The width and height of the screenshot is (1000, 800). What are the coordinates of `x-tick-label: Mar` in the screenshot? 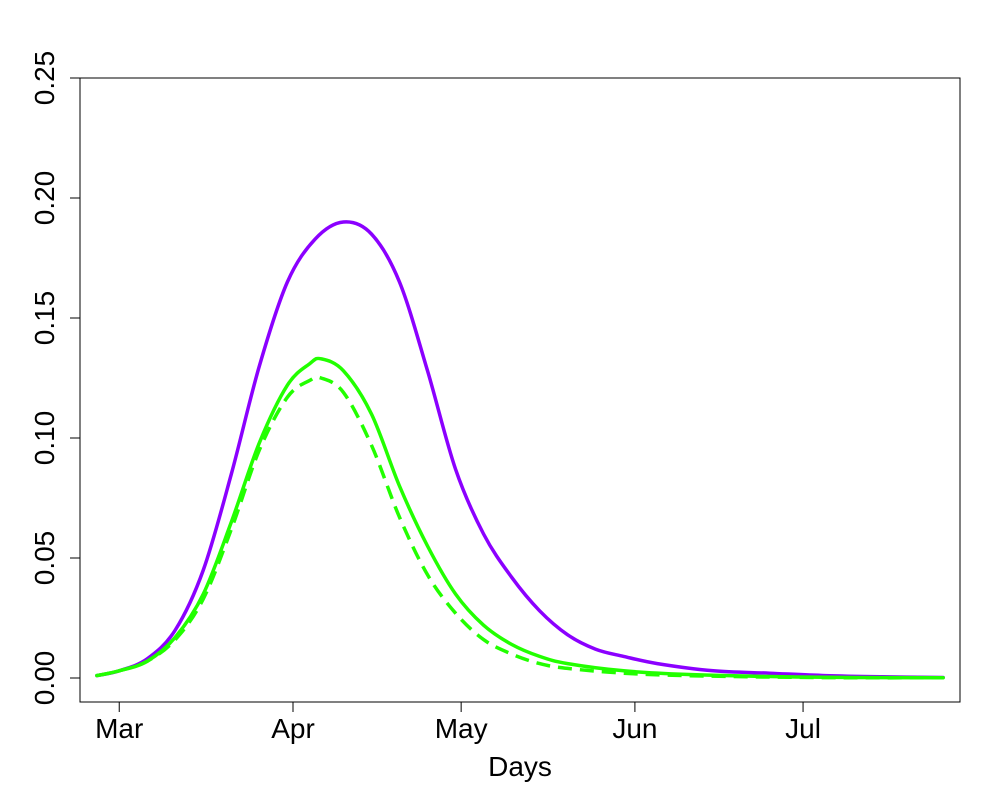 It's located at (119, 728).